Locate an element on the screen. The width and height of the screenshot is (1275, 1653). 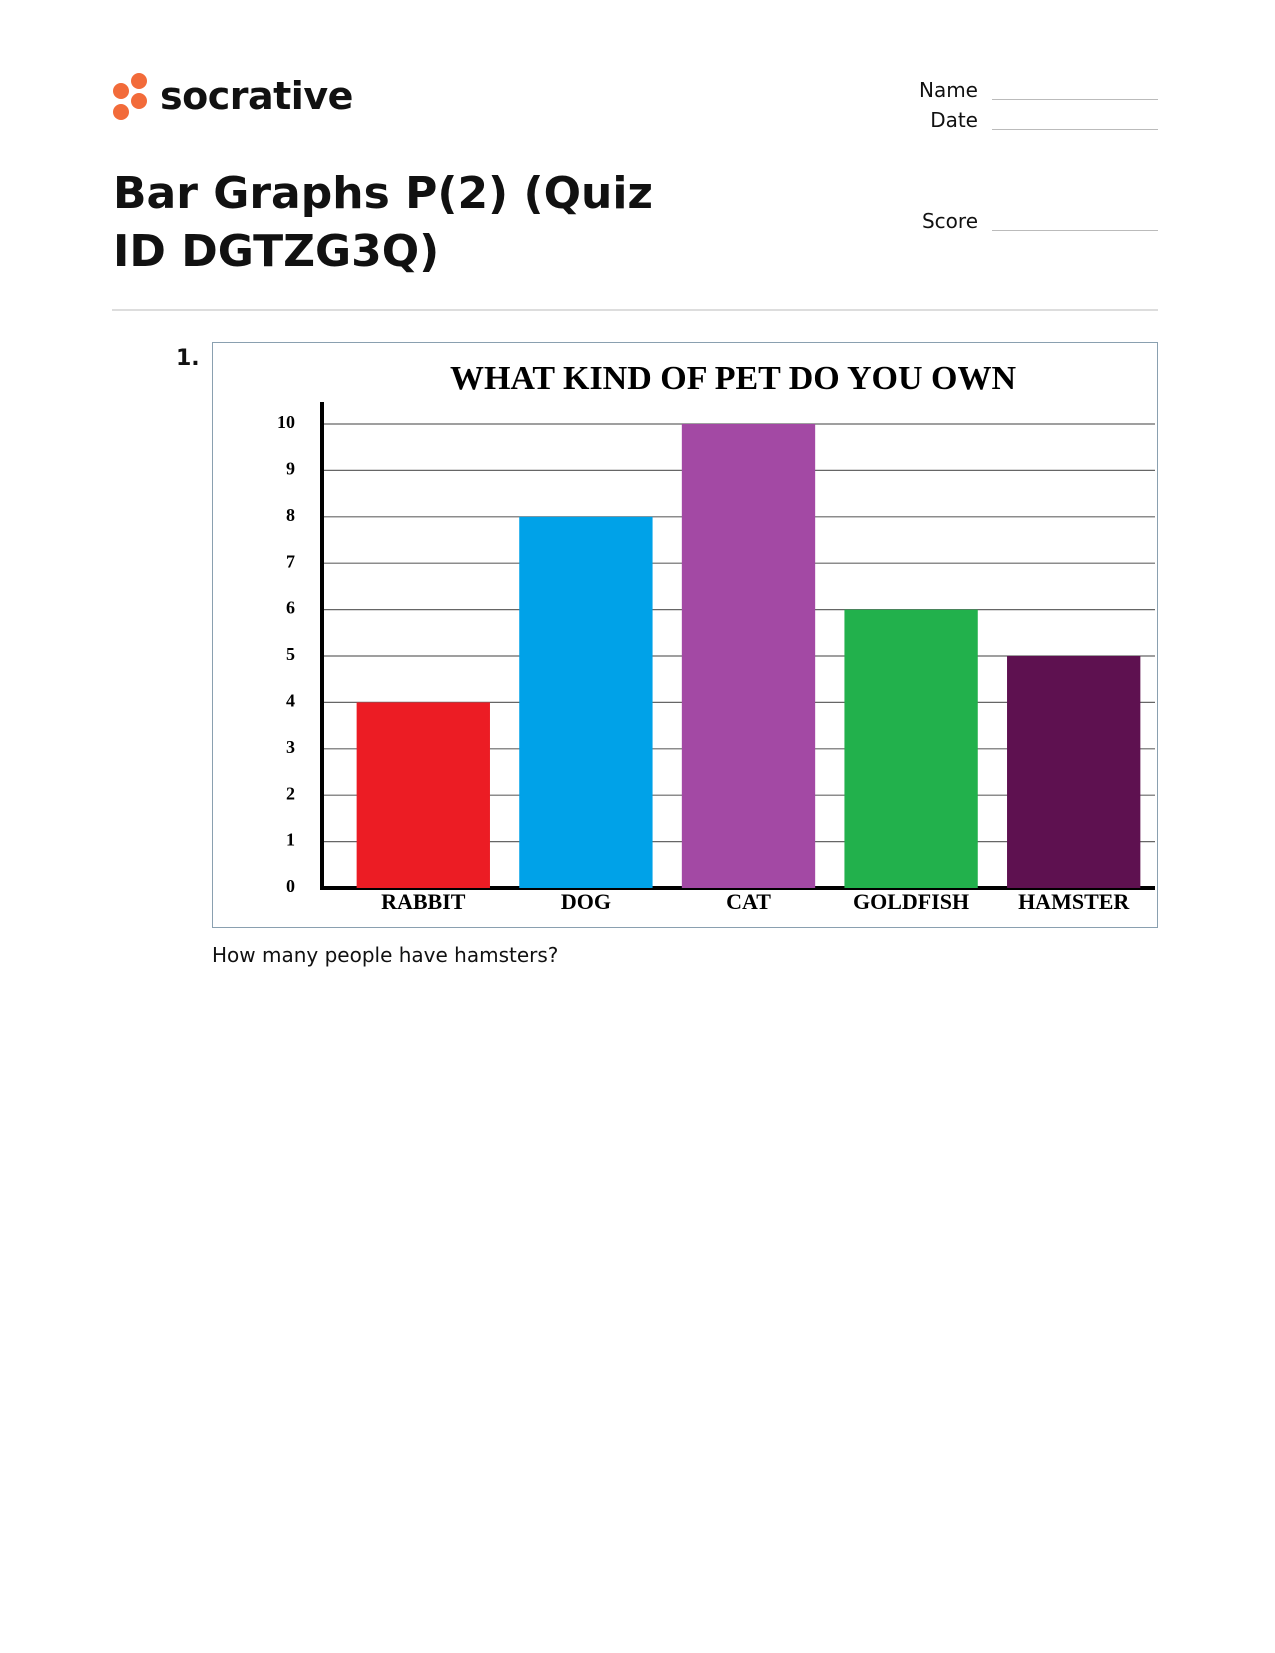
y-tick-label: 8 is located at coordinates (290, 515).